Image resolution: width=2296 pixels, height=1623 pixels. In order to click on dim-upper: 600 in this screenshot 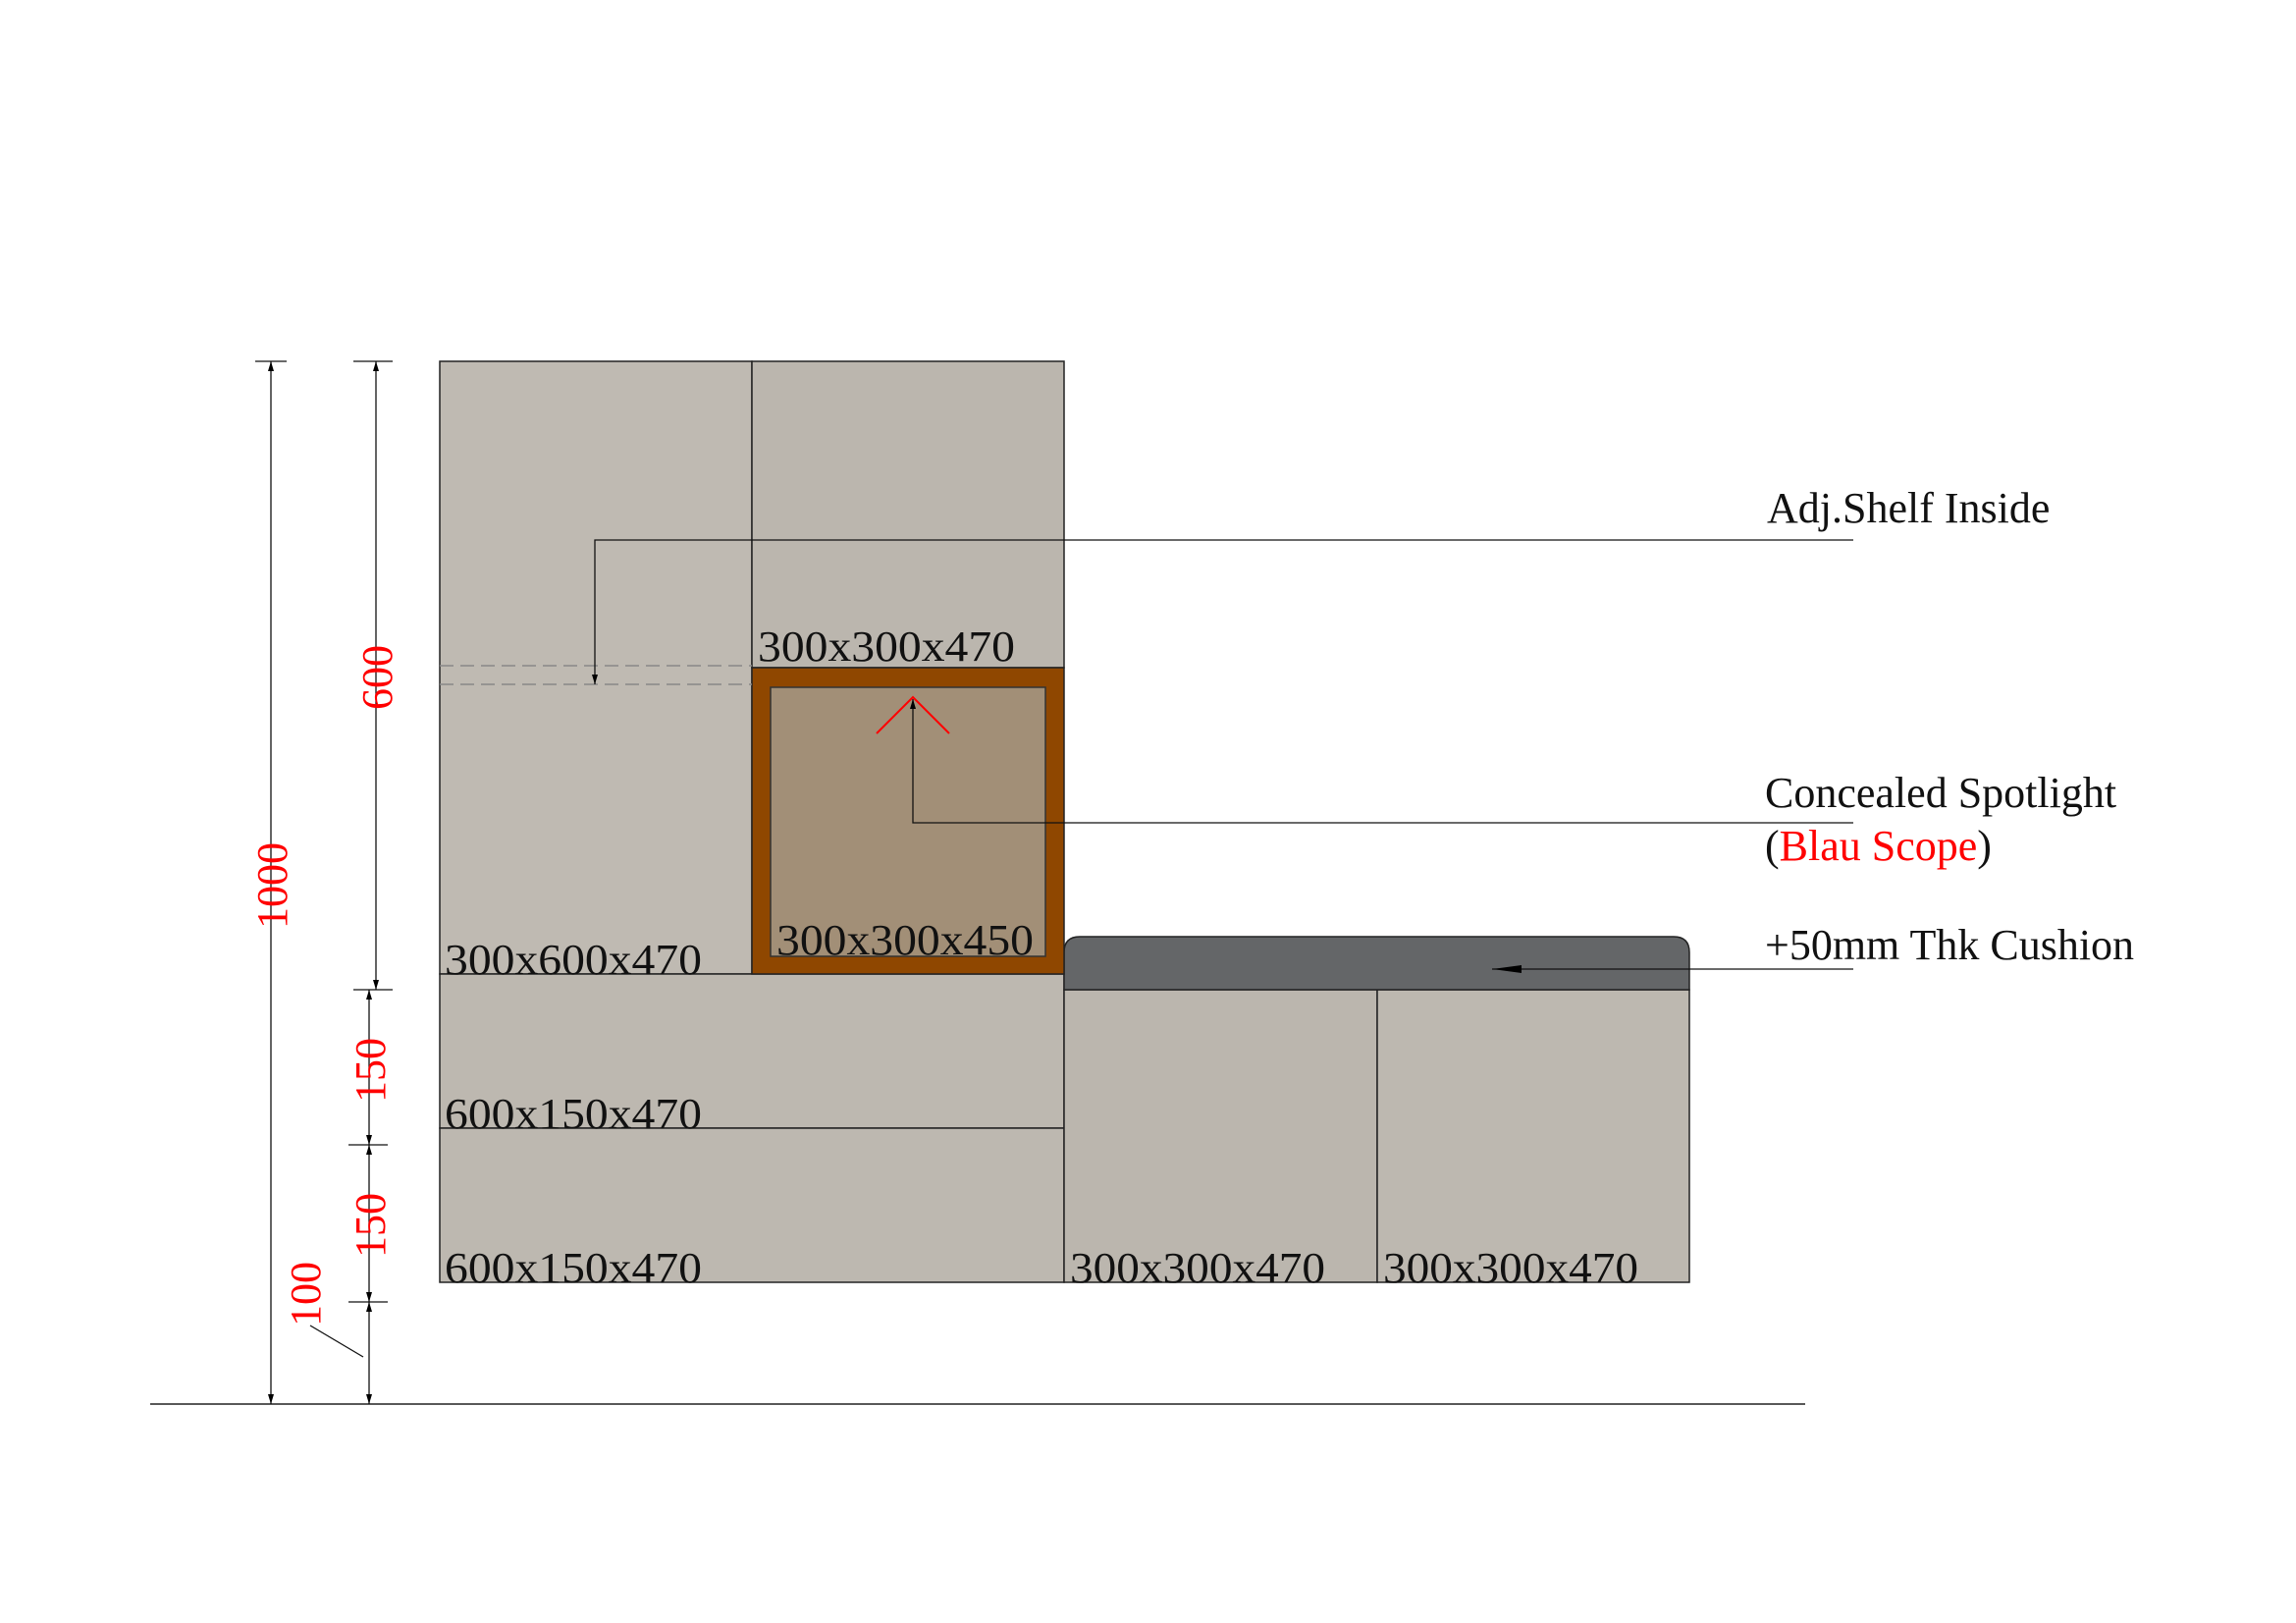, I will do `click(377, 677)`.